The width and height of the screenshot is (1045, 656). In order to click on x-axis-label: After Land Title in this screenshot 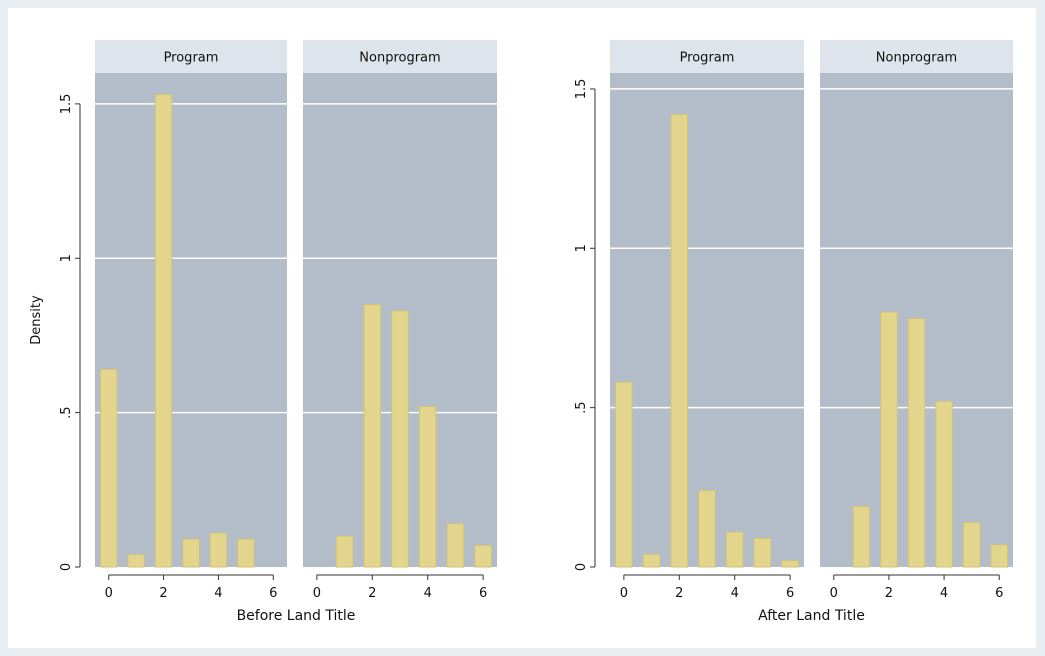, I will do `click(811, 616)`.